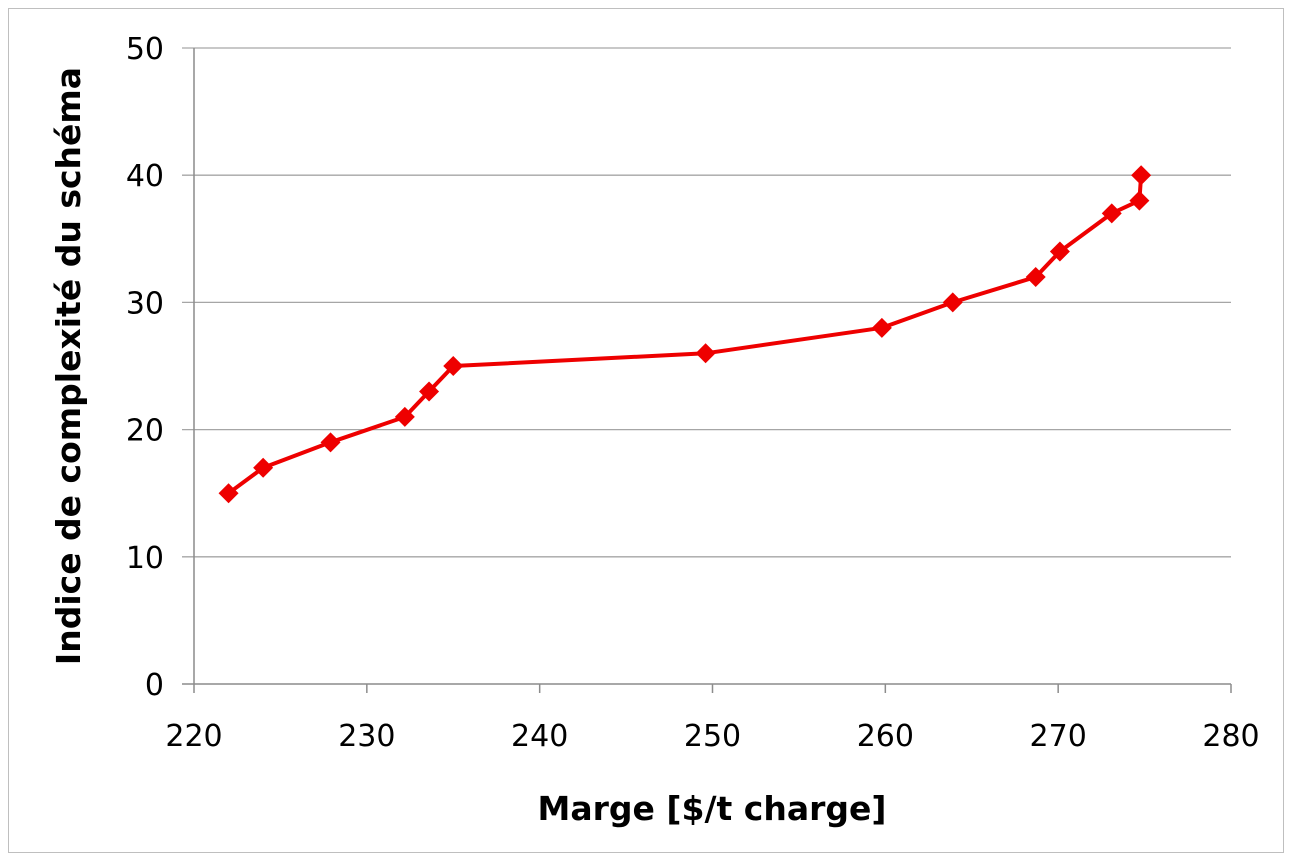  Describe the element at coordinates (145, 49) in the screenshot. I see `y-tick-label: 50` at that location.